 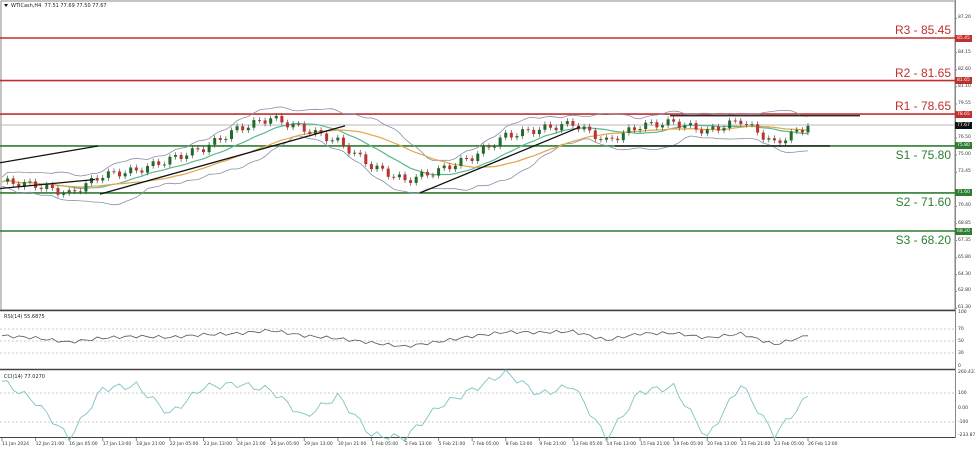 I want to click on rsi-tick: 70, so click(x=961, y=329).